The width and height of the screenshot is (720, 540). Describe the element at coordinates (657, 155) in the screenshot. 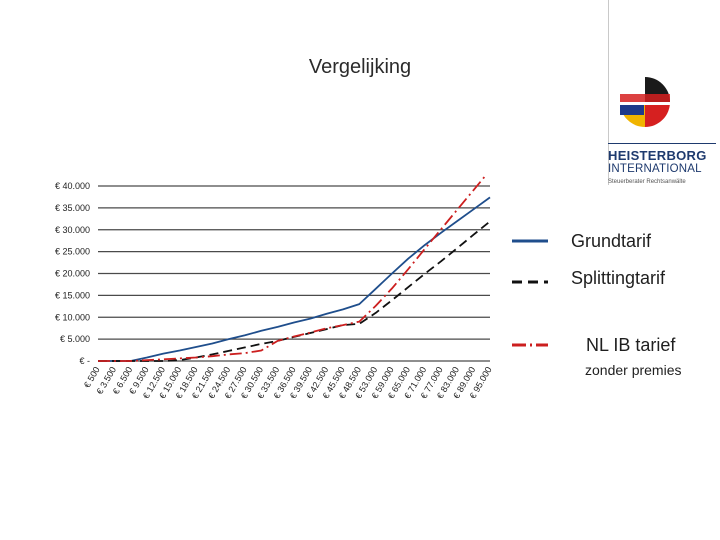

I see `logo-name: HEISTERBORG` at that location.